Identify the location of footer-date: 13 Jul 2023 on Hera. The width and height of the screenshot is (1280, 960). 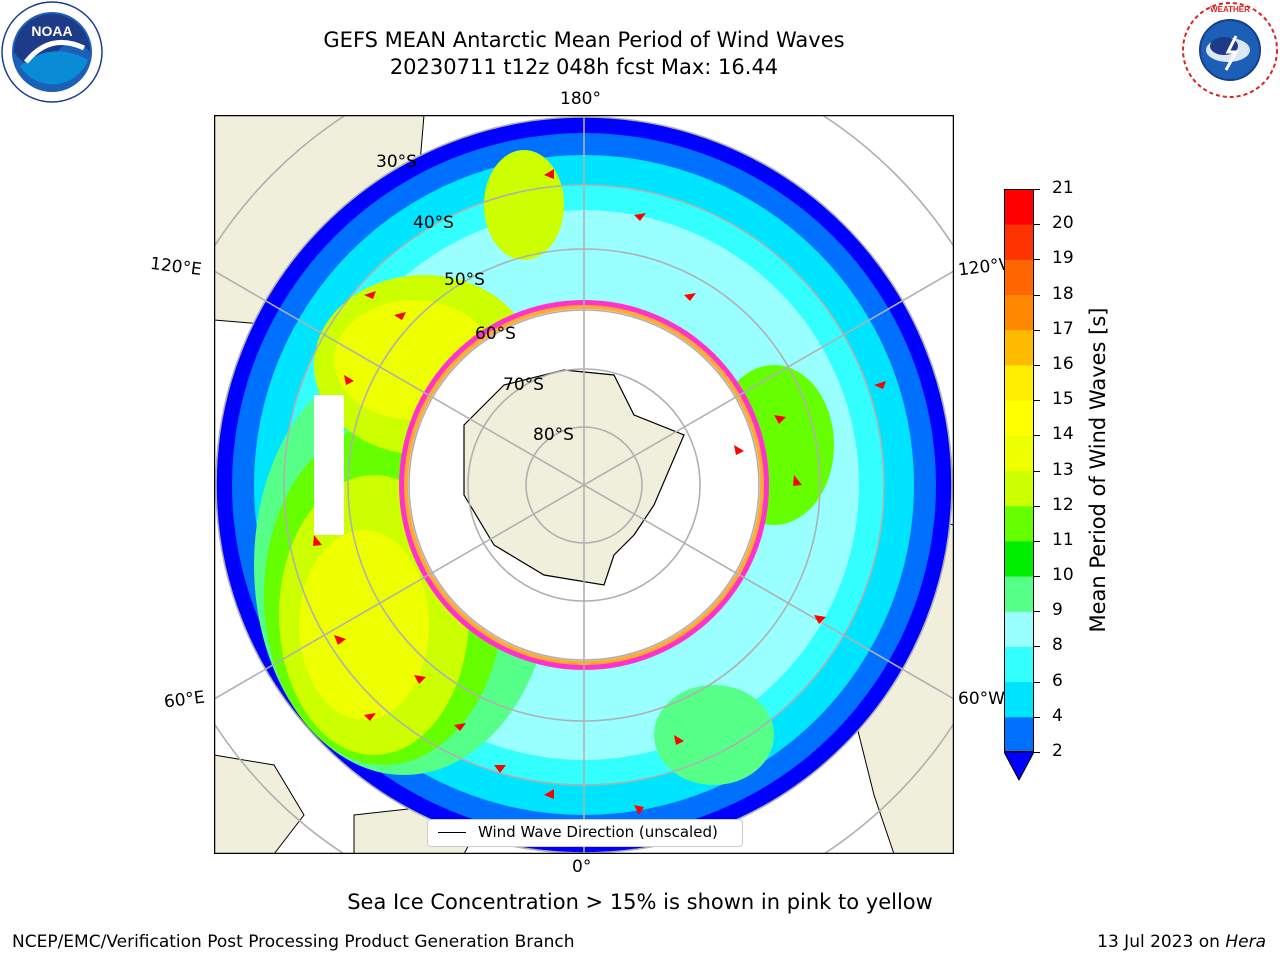
(1181, 942).